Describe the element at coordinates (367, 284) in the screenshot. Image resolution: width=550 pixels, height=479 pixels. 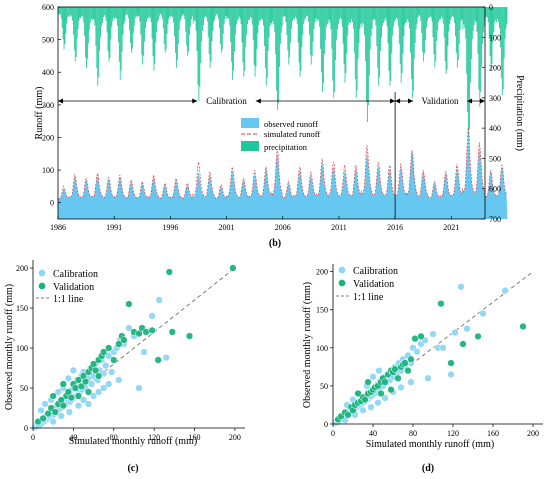
I see `legend-d: Calibration Validation 1:1 line` at that location.